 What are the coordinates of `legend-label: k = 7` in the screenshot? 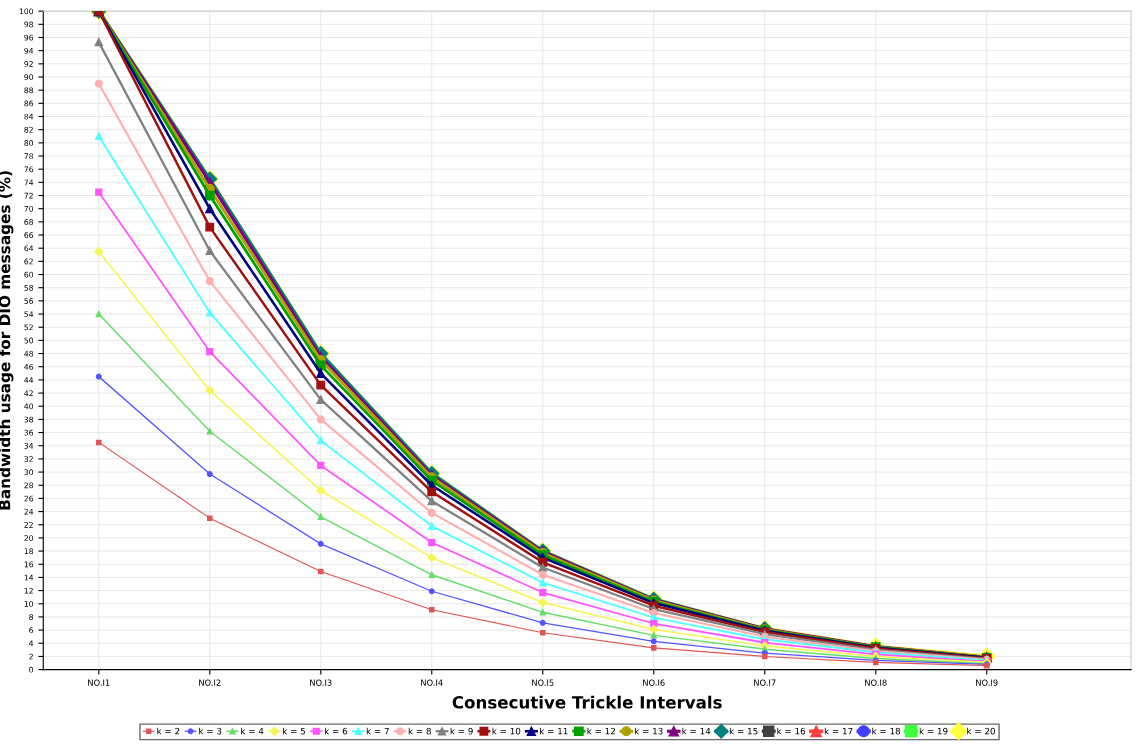 It's located at (377, 731).